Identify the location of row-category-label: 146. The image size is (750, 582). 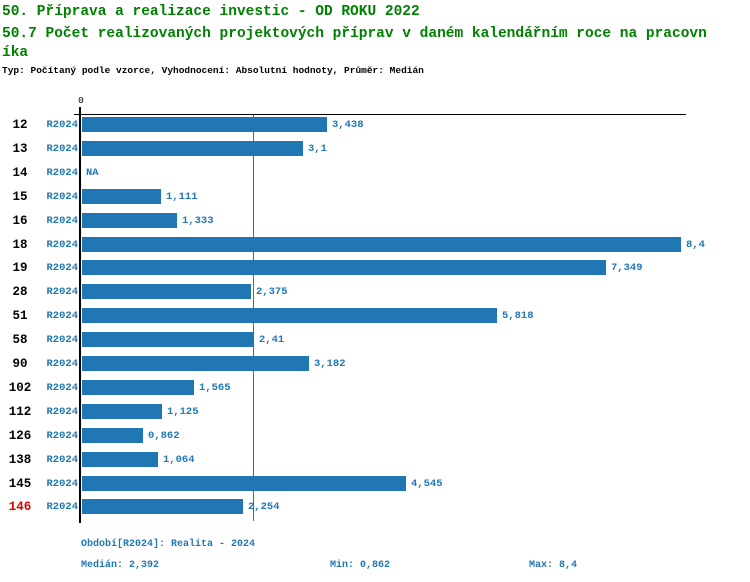
(20, 507).